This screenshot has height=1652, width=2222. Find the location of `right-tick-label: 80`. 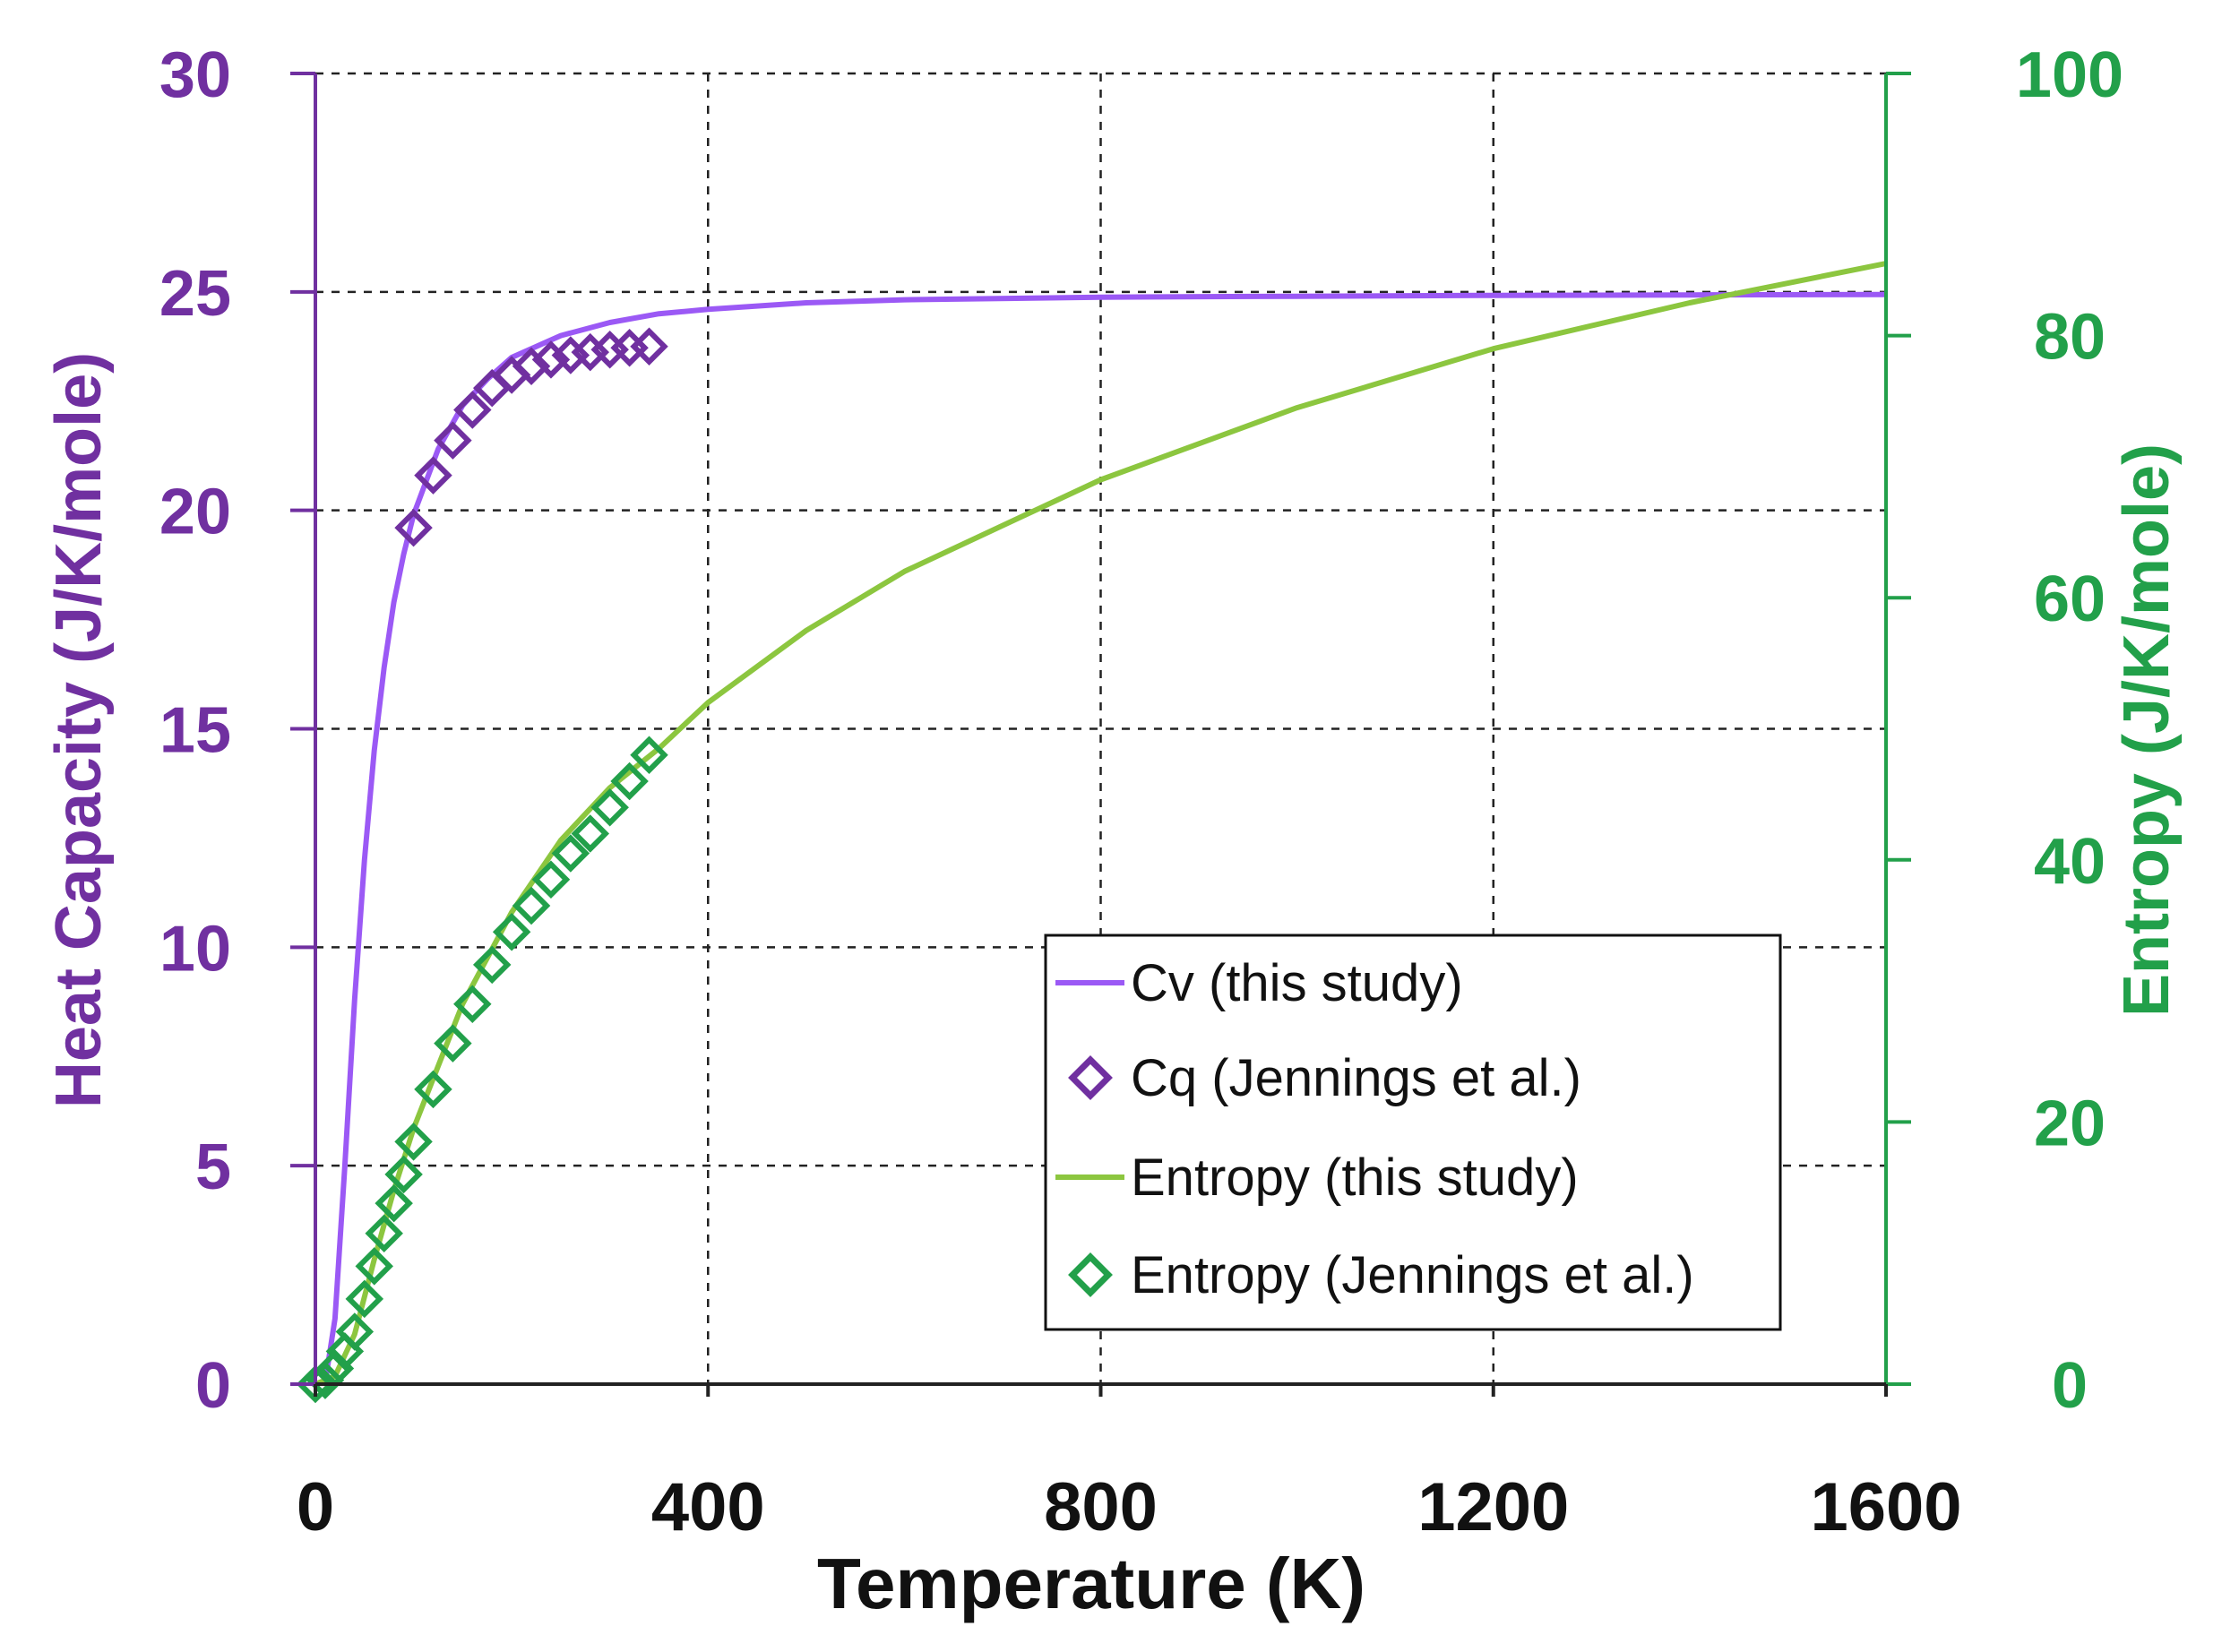

right-tick-label: 80 is located at coordinates (2070, 338).